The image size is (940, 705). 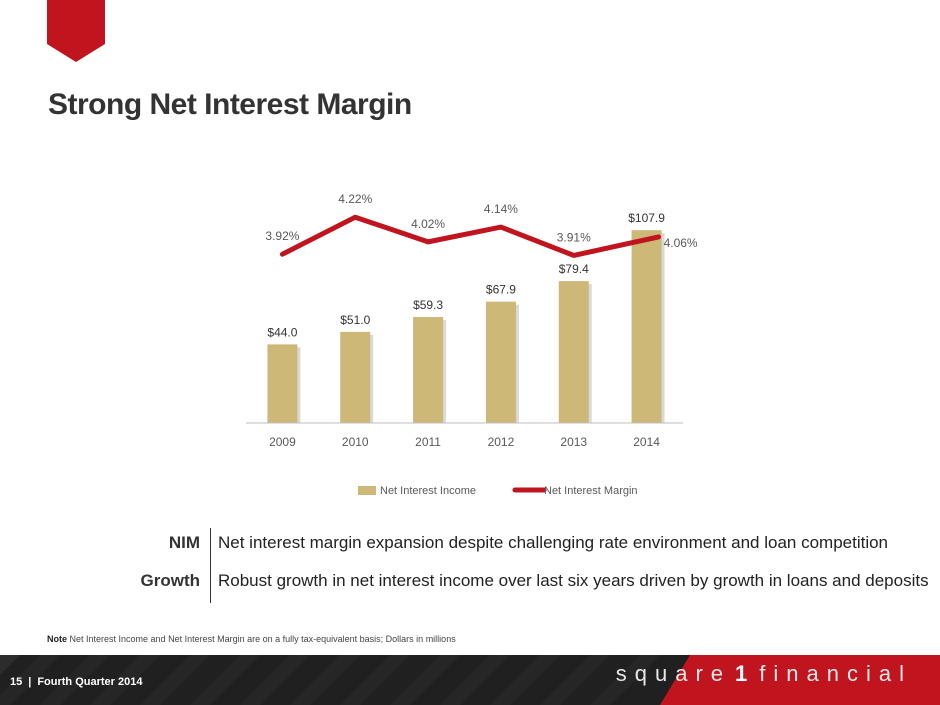 I want to click on footer-page-info: 15 | Fourth Quarter 2014, so click(x=76, y=682).